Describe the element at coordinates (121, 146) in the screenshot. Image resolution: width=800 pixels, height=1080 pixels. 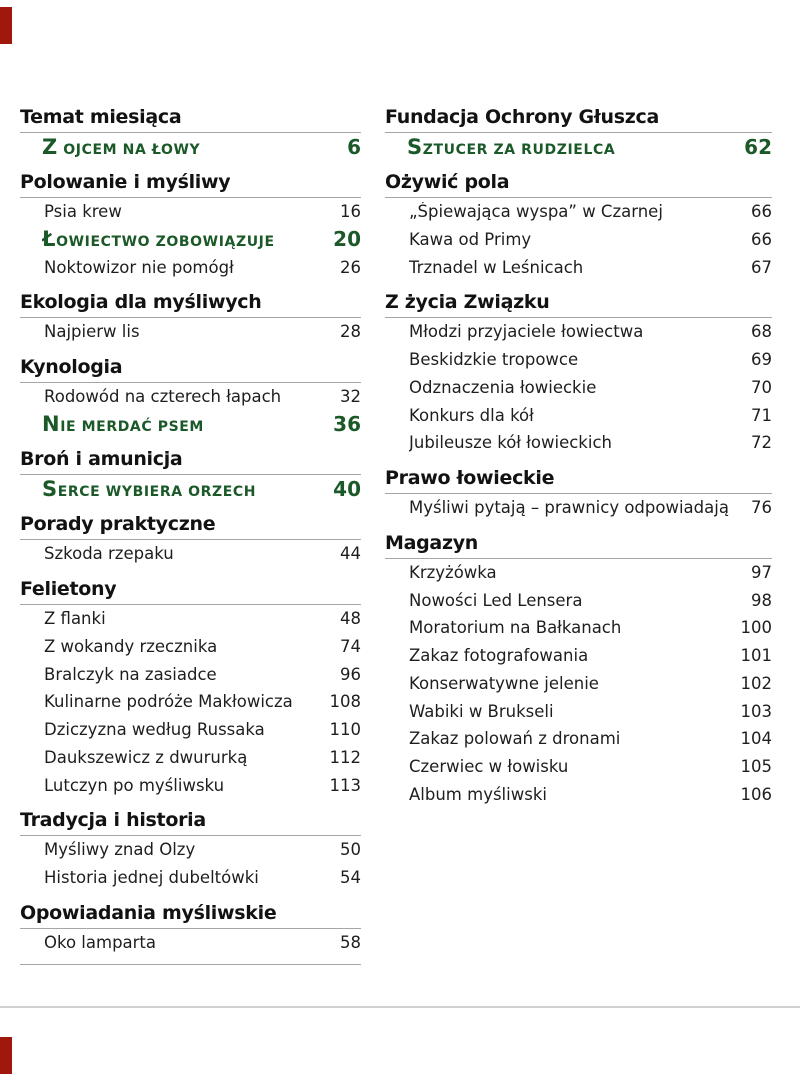
I see `entry-title: Z OJCEM NA ŁOWY` at that location.